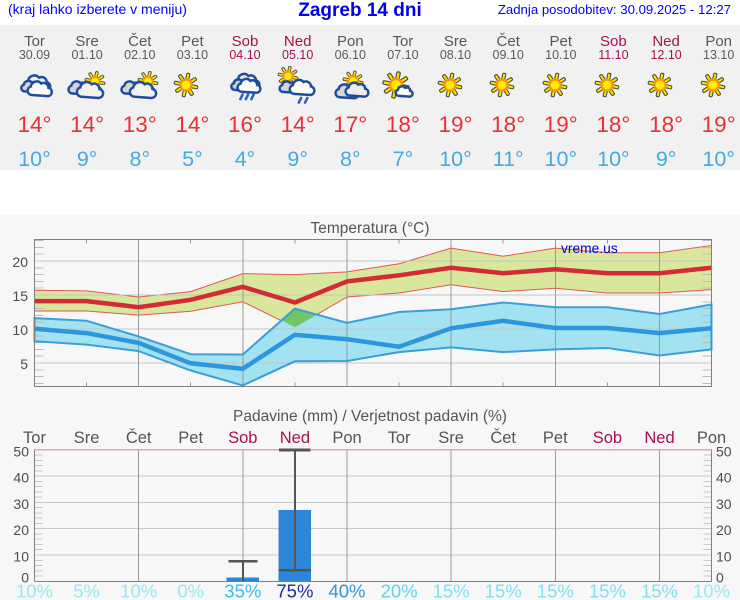 Image resolution: width=740 pixels, height=600 pixels. What do you see at coordinates (369, 228) in the screenshot?
I see `svg-text: Temperatura (°C)` at bounding box center [369, 228].